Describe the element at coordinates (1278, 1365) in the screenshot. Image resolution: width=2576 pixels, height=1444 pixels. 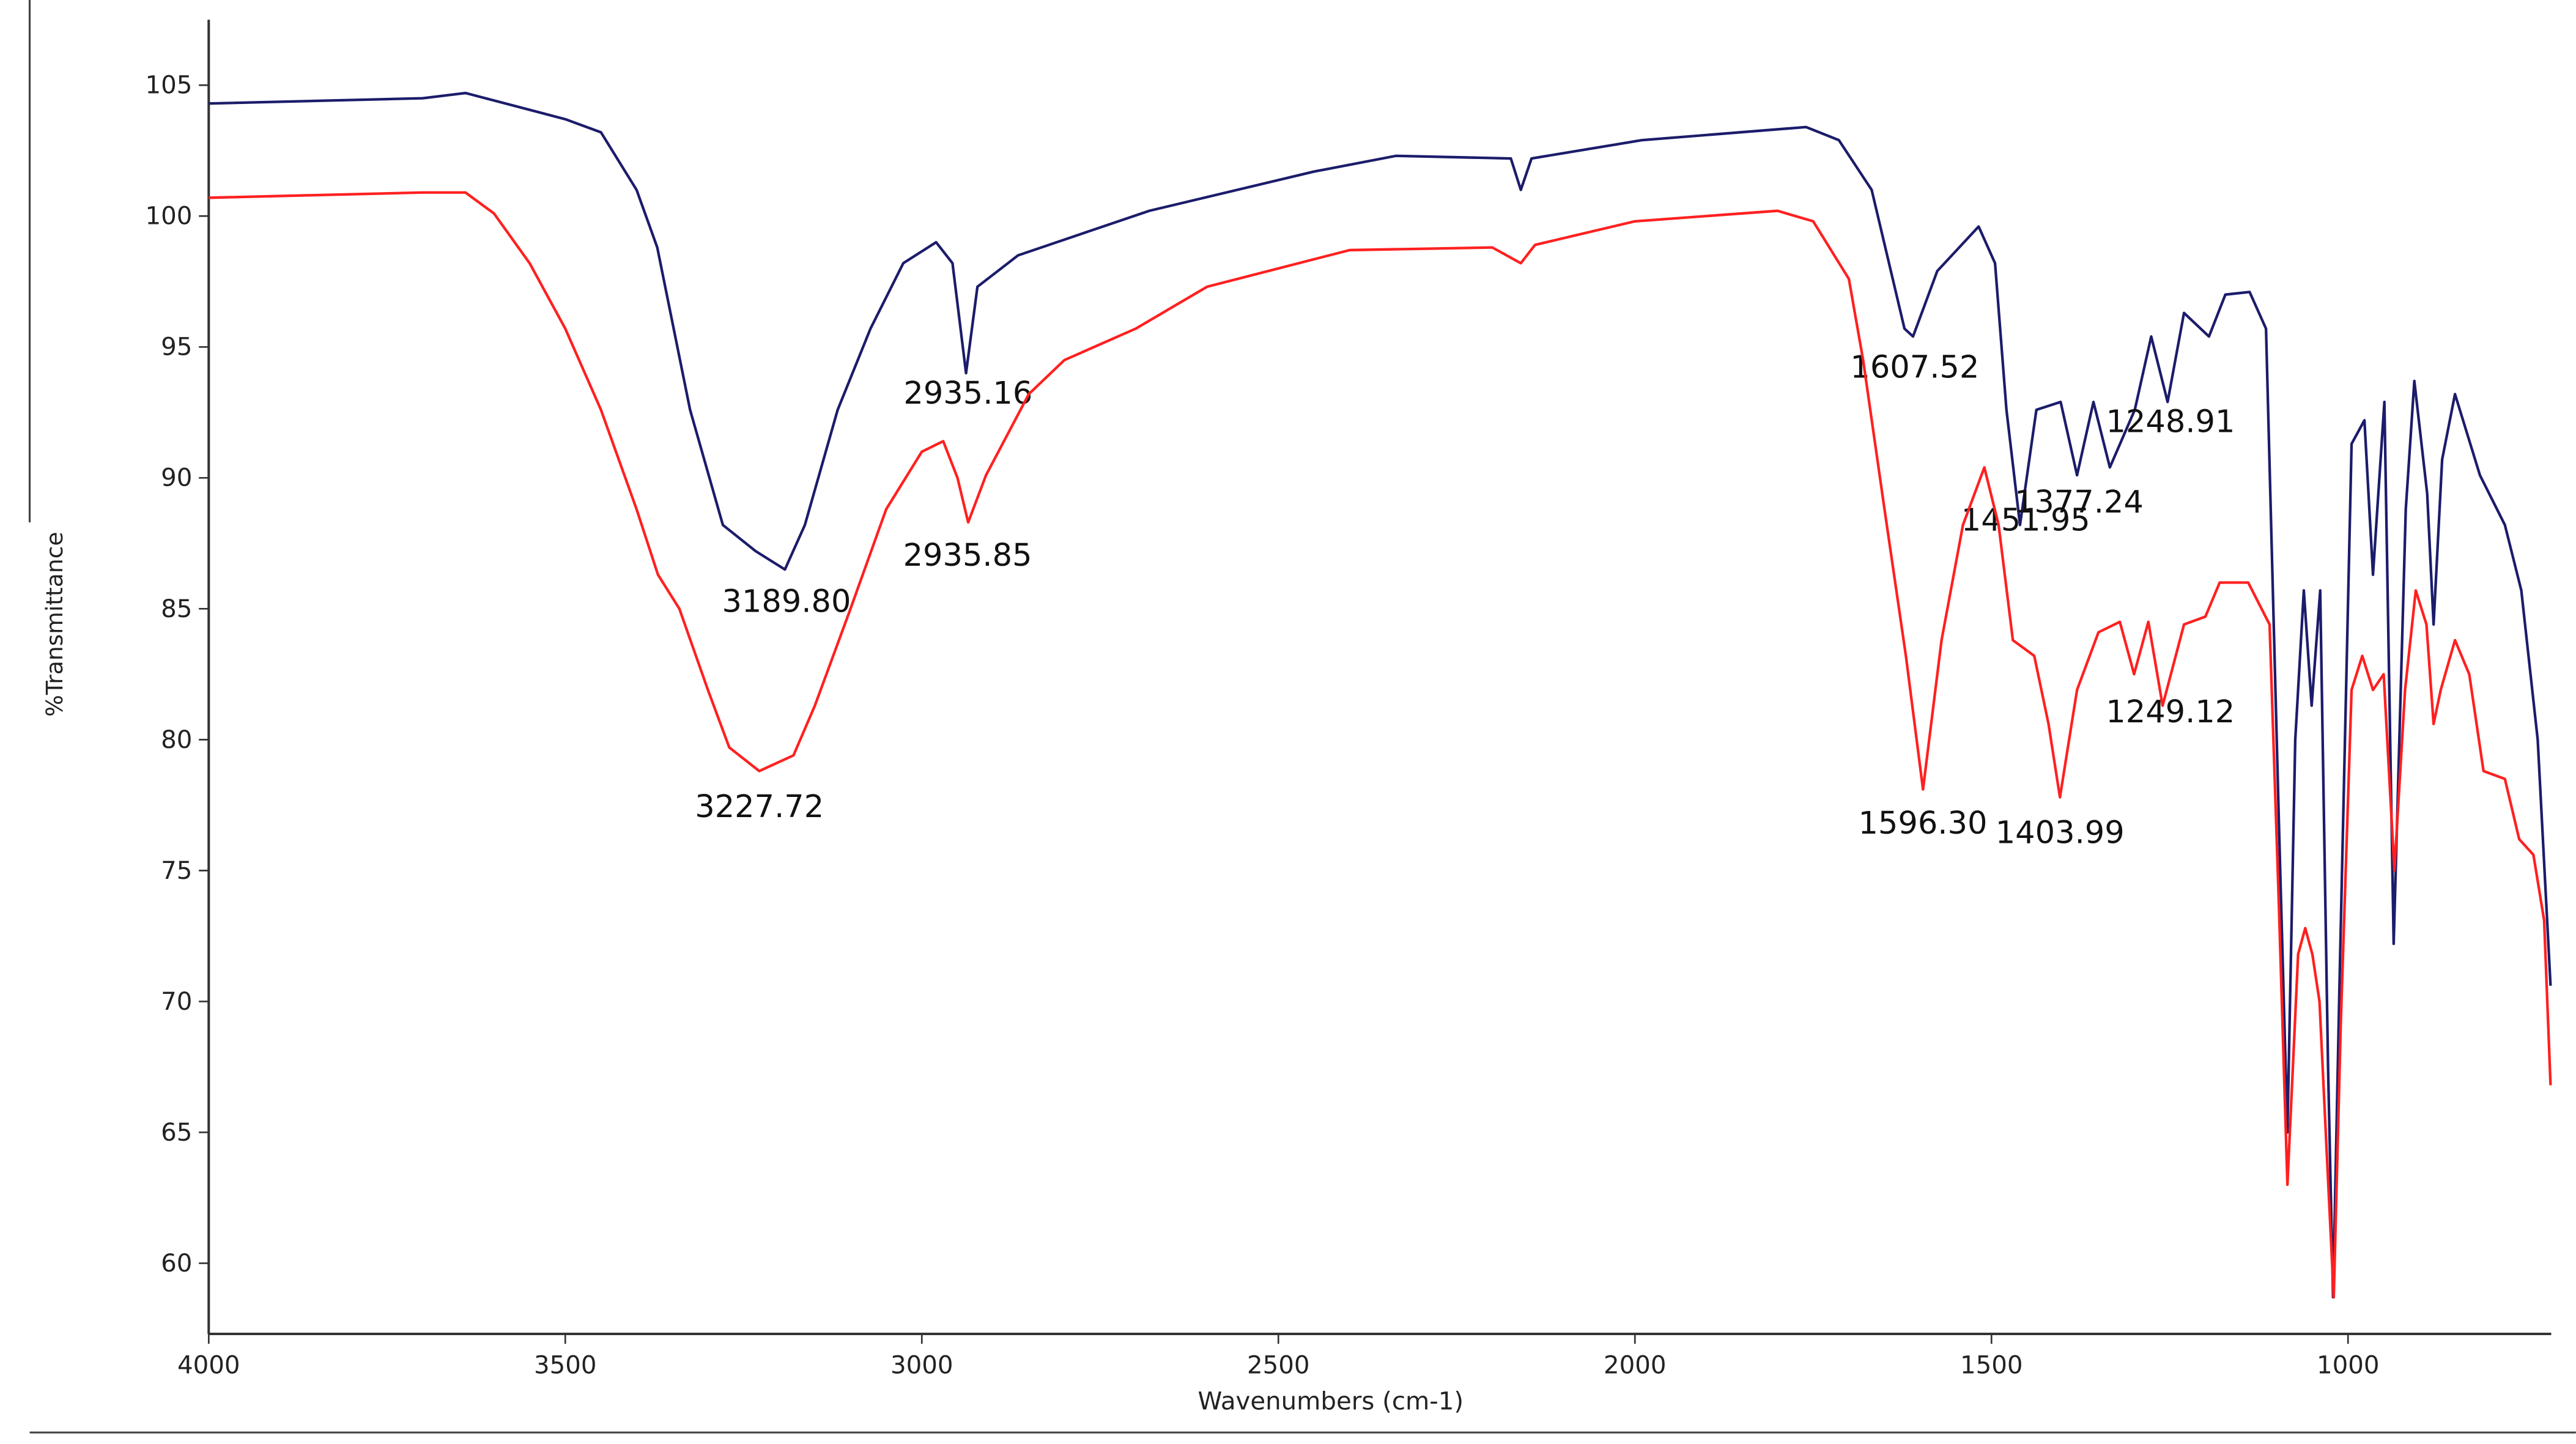
I see `x-tick-label: 2500` at that location.